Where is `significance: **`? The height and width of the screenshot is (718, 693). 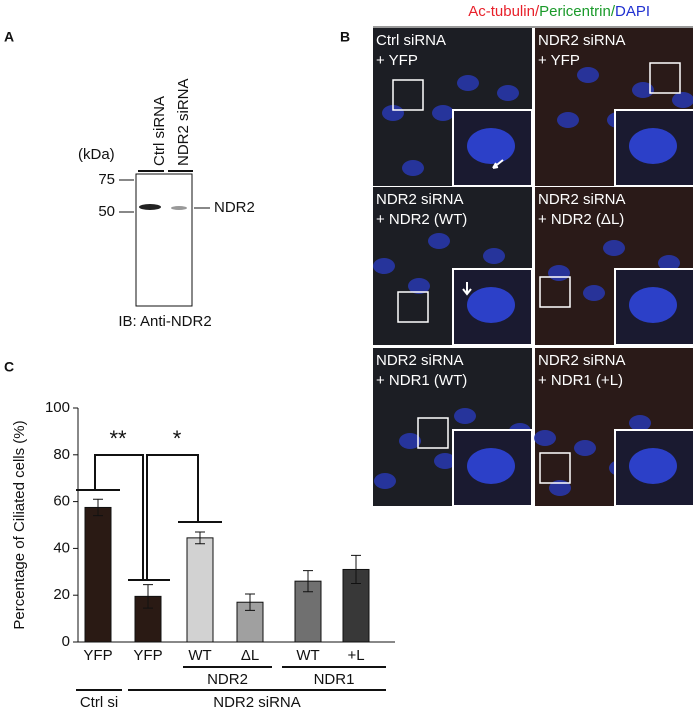 significance: ** is located at coordinates (118, 438).